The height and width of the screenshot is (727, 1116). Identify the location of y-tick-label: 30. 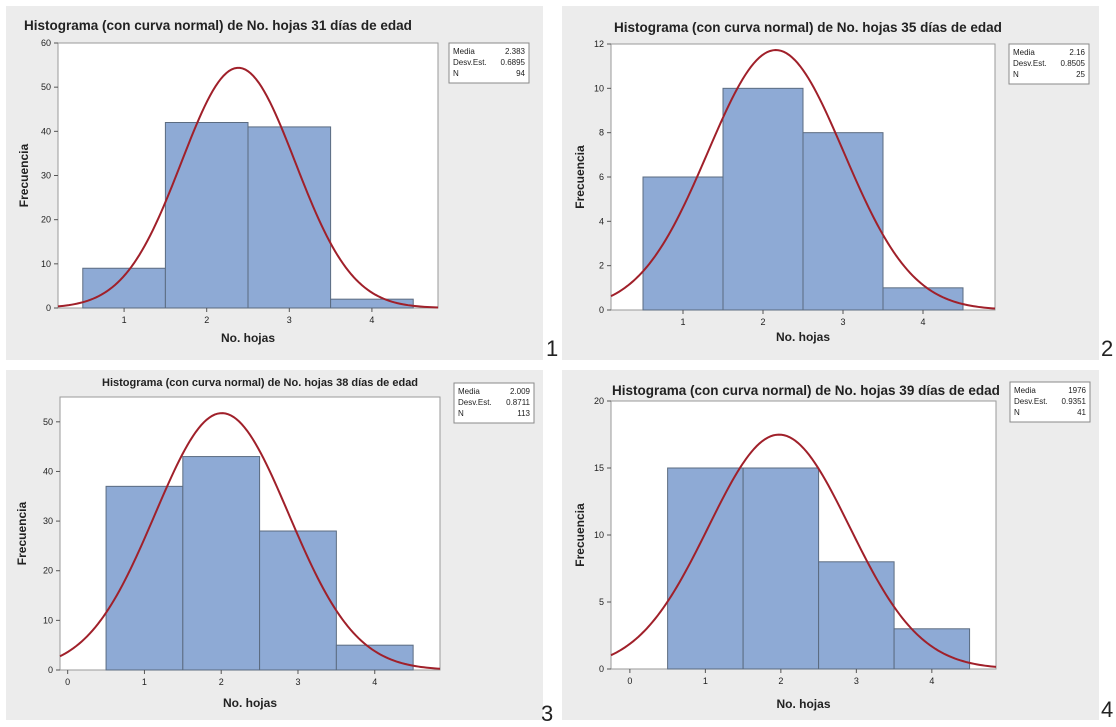
(48, 521).